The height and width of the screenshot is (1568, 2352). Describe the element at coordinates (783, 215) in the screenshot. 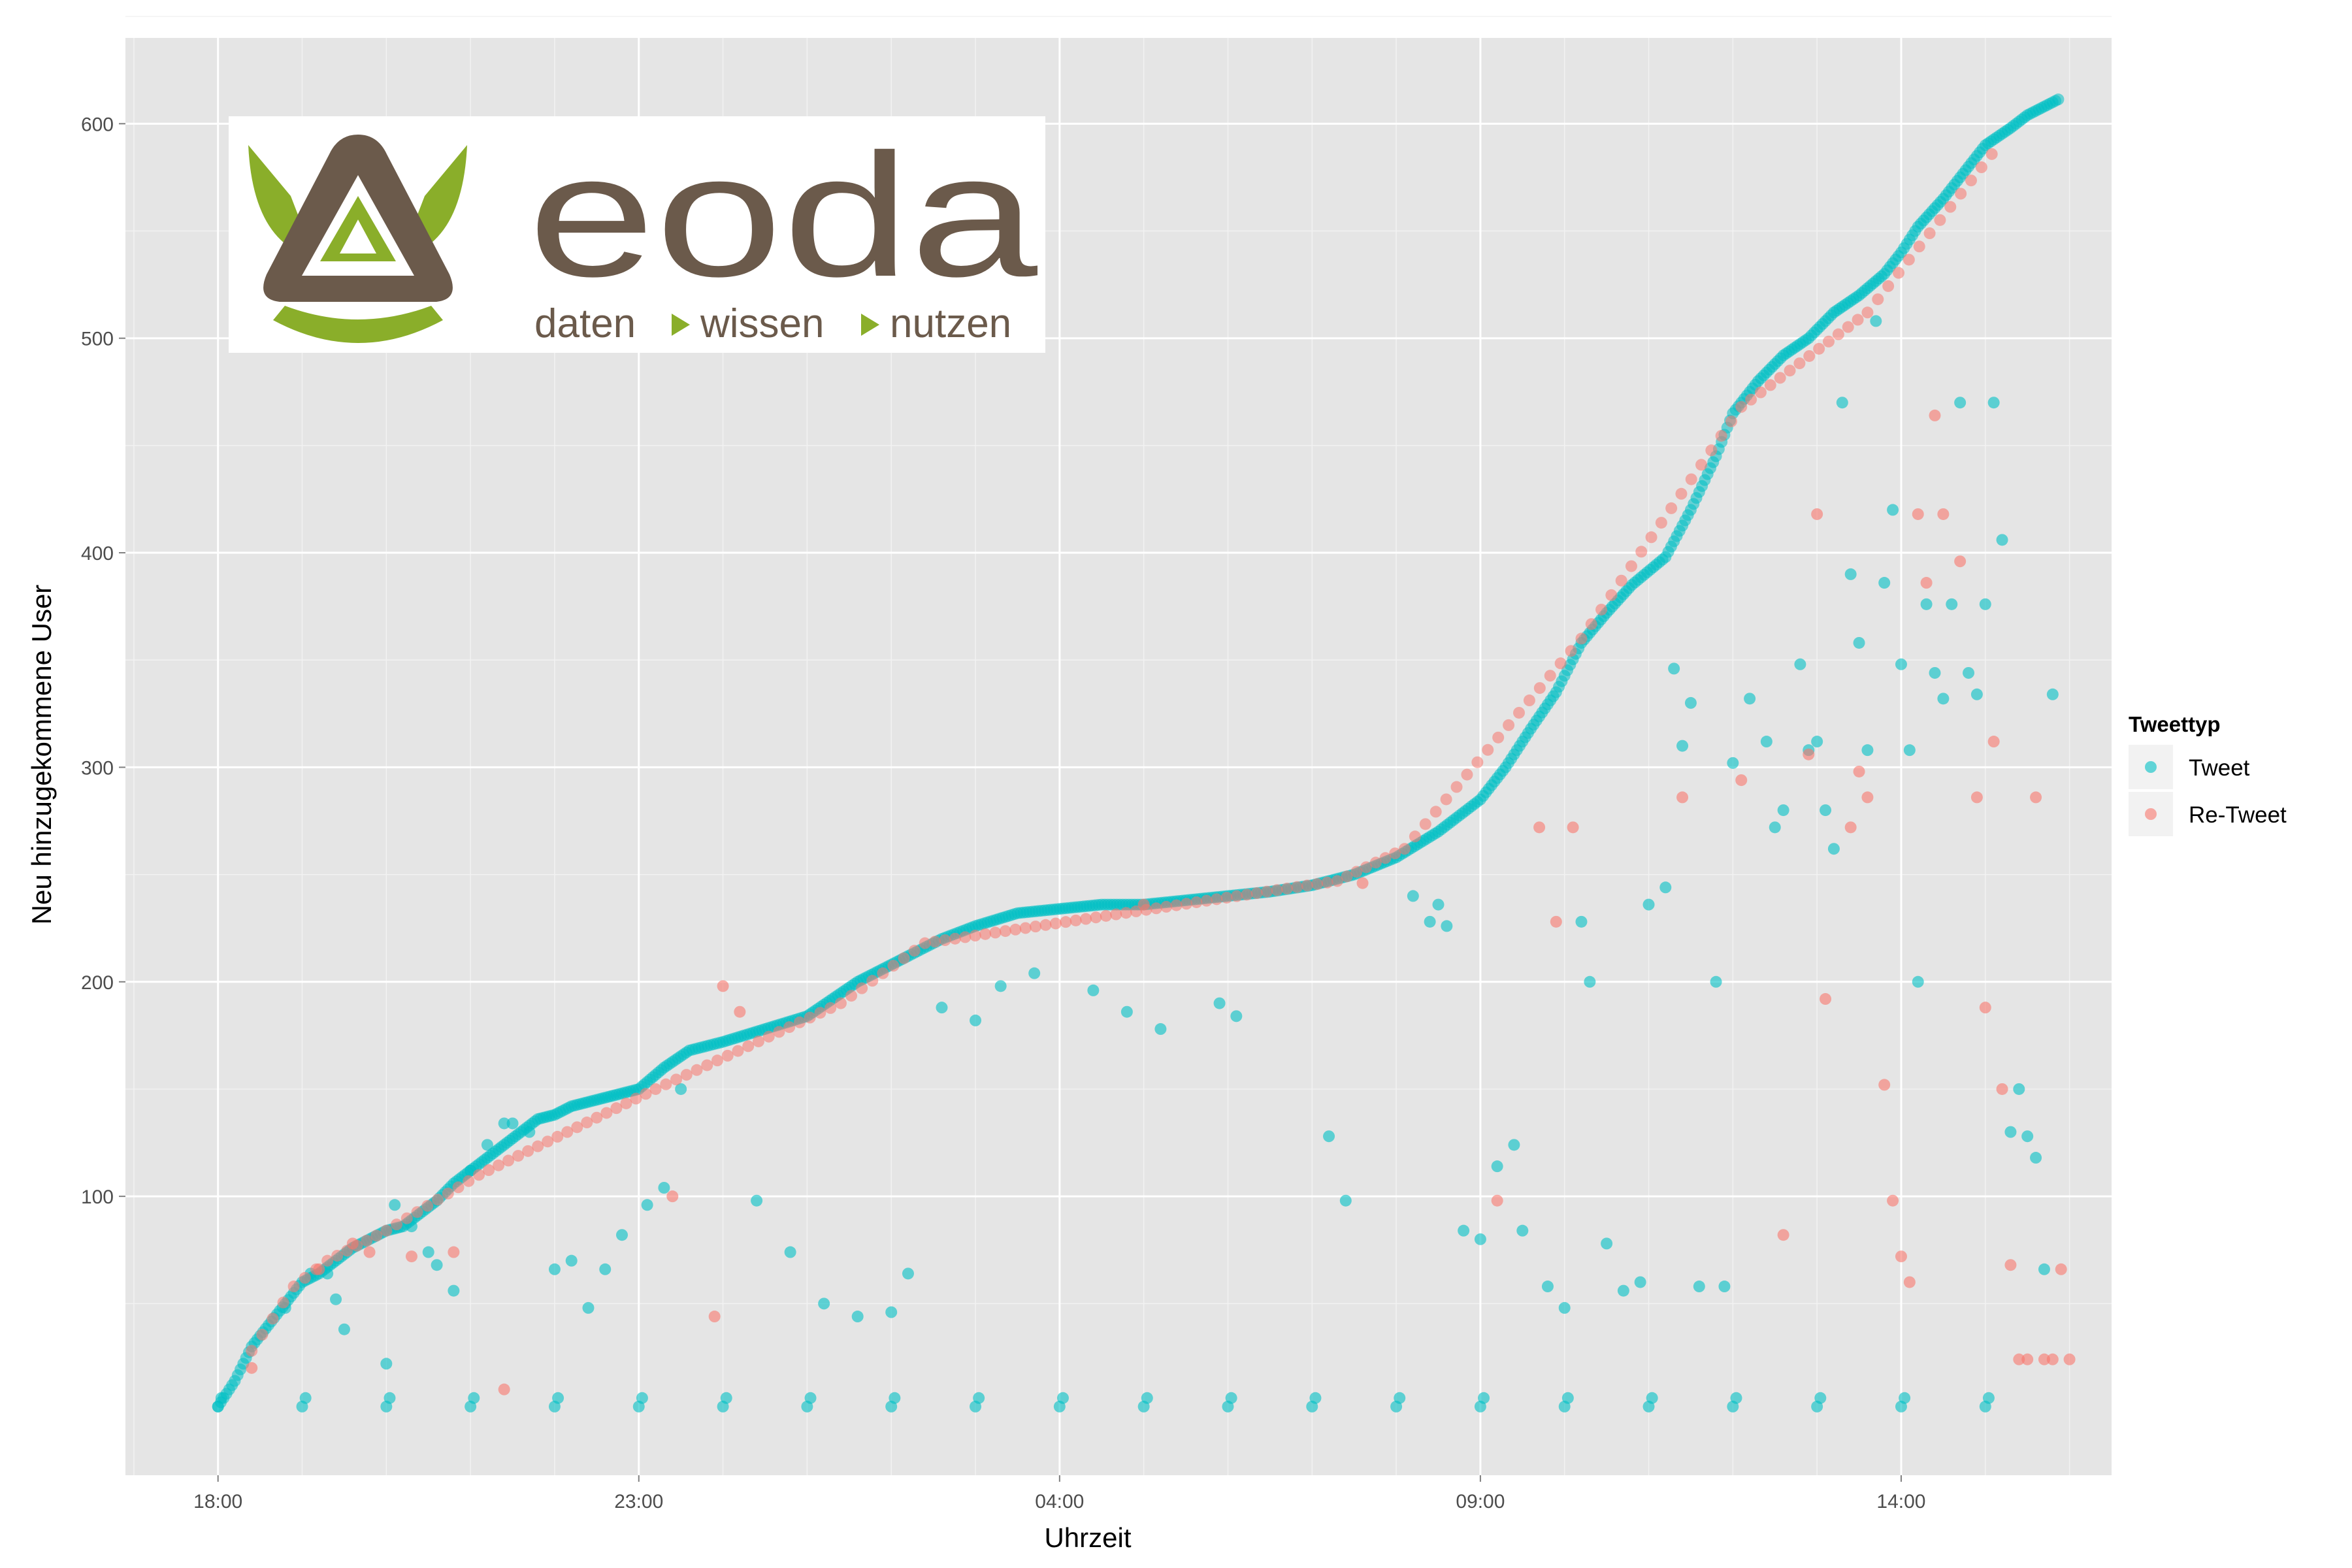

I see `logo-wordmark: eoda` at that location.